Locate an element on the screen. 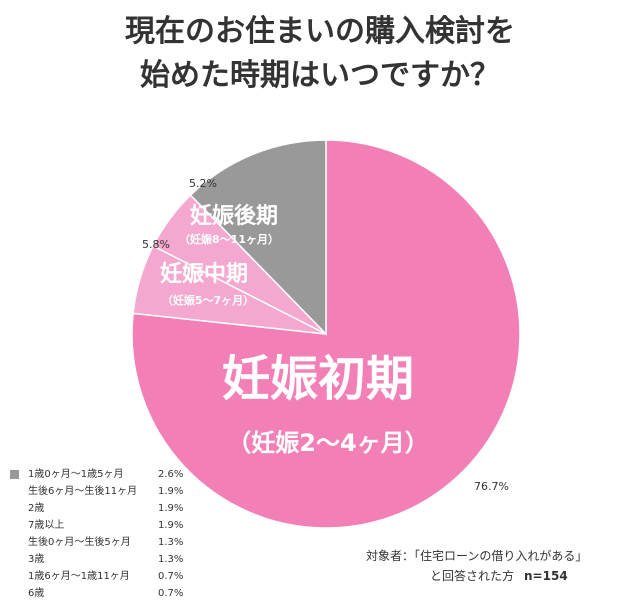  slice-sublabel-1: （妊娠5〜7ヶ月） is located at coordinates (208, 300).